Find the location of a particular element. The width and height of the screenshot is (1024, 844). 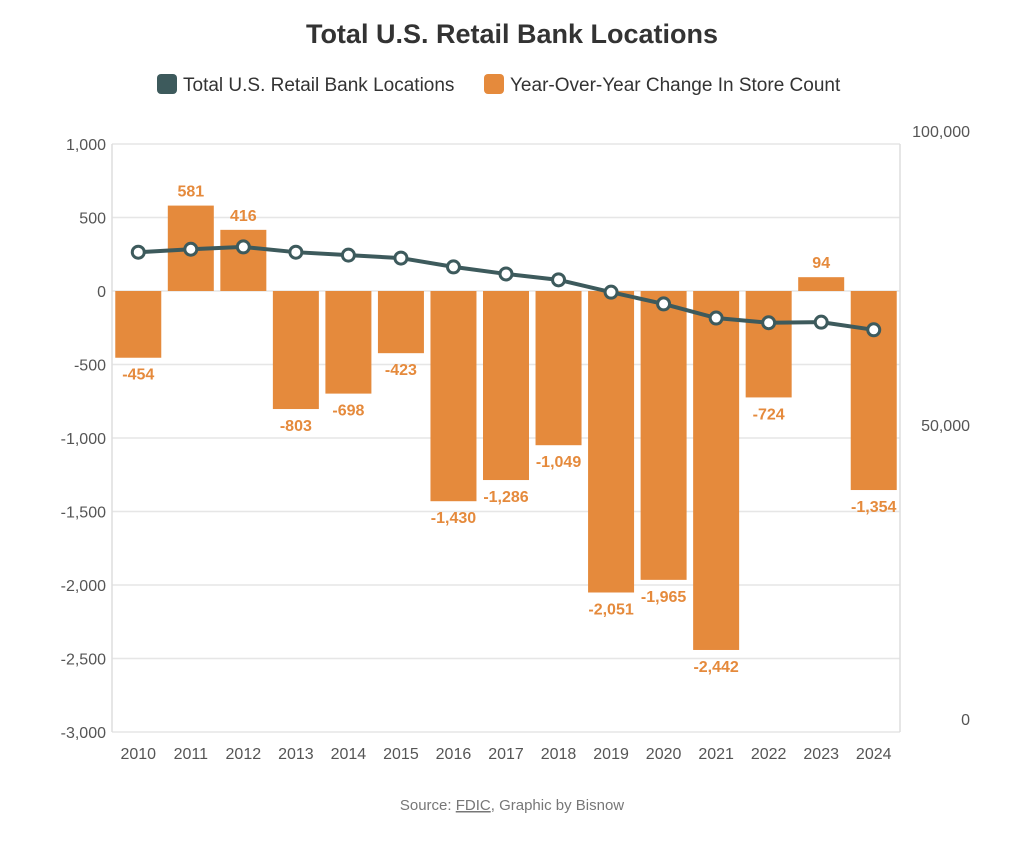

x-tick-label: 2024 is located at coordinates (874, 754).